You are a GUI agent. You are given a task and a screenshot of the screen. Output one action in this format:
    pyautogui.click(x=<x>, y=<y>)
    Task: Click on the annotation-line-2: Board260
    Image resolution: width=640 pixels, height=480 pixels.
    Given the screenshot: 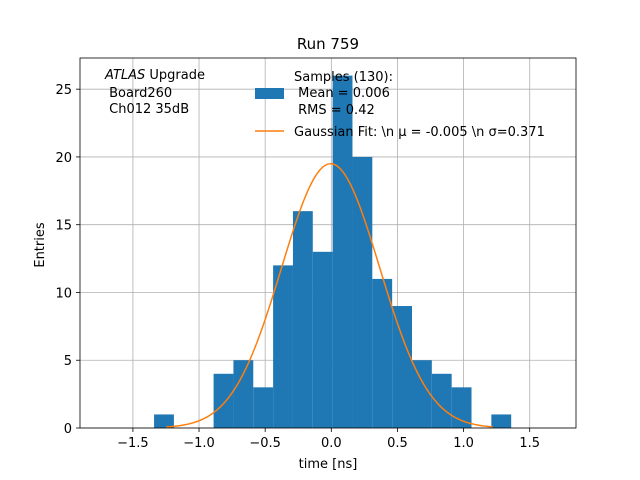 What is the action you would take?
    pyautogui.click(x=138, y=93)
    